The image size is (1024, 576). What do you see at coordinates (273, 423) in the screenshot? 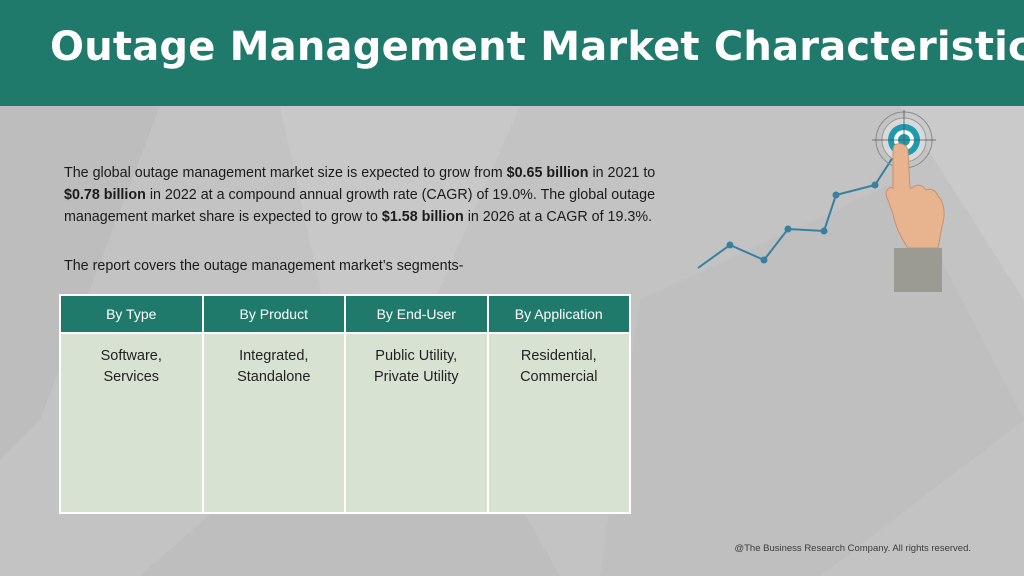
I see `cell-product: Integrated, Standalone` at bounding box center [273, 423].